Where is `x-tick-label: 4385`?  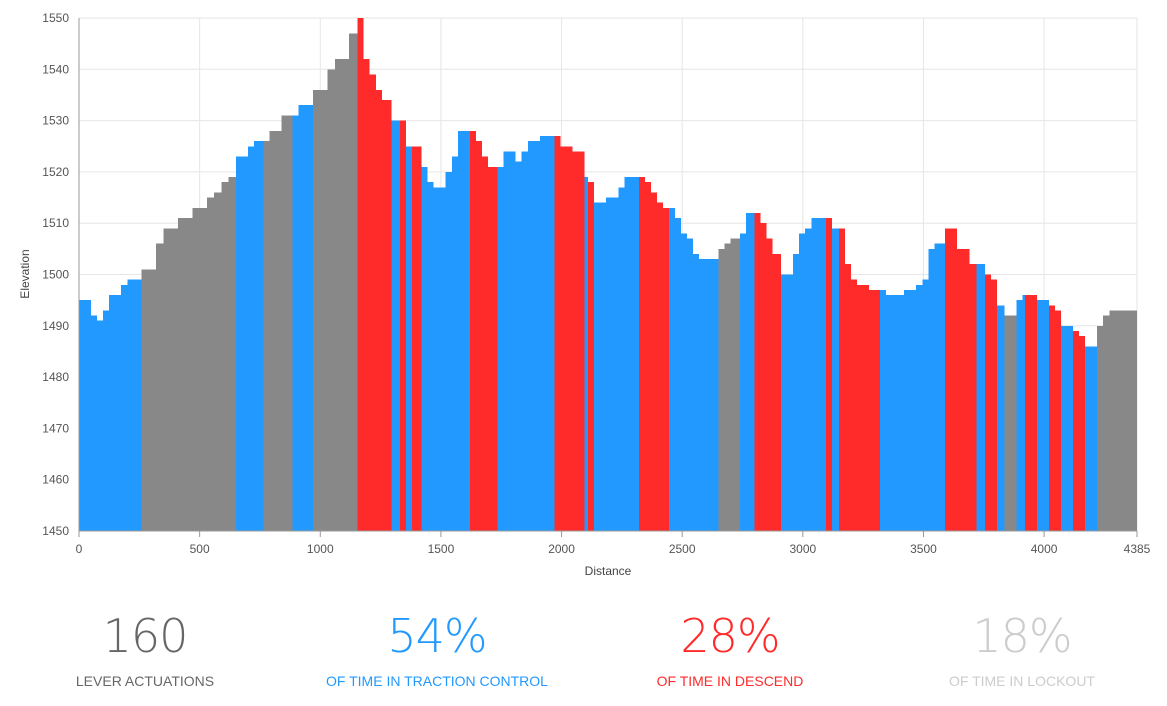 x-tick-label: 4385 is located at coordinates (1137, 549).